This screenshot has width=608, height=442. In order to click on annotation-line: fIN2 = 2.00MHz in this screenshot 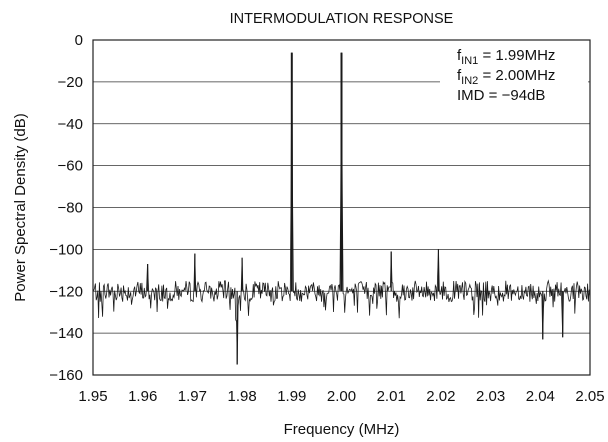, I will do `click(506, 77)`.